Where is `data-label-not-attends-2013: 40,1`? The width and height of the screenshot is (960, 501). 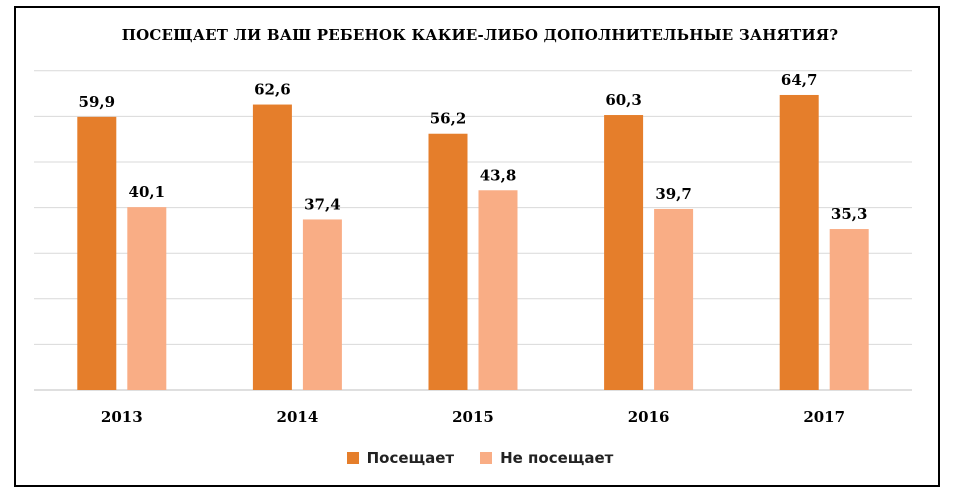 data-label-not-attends-2013: 40,1 is located at coordinates (147, 192).